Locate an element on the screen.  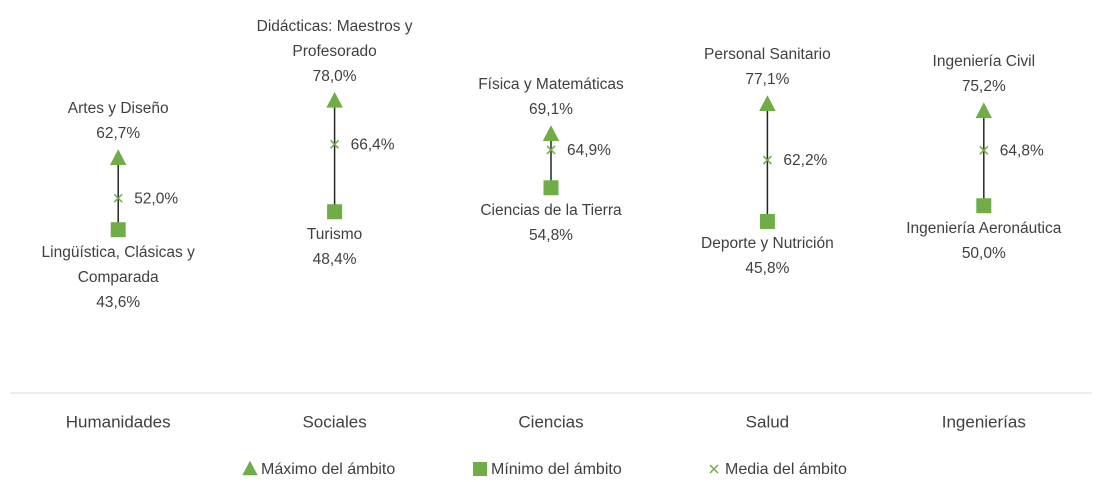
max-value: 69,1% is located at coordinates (551, 110).